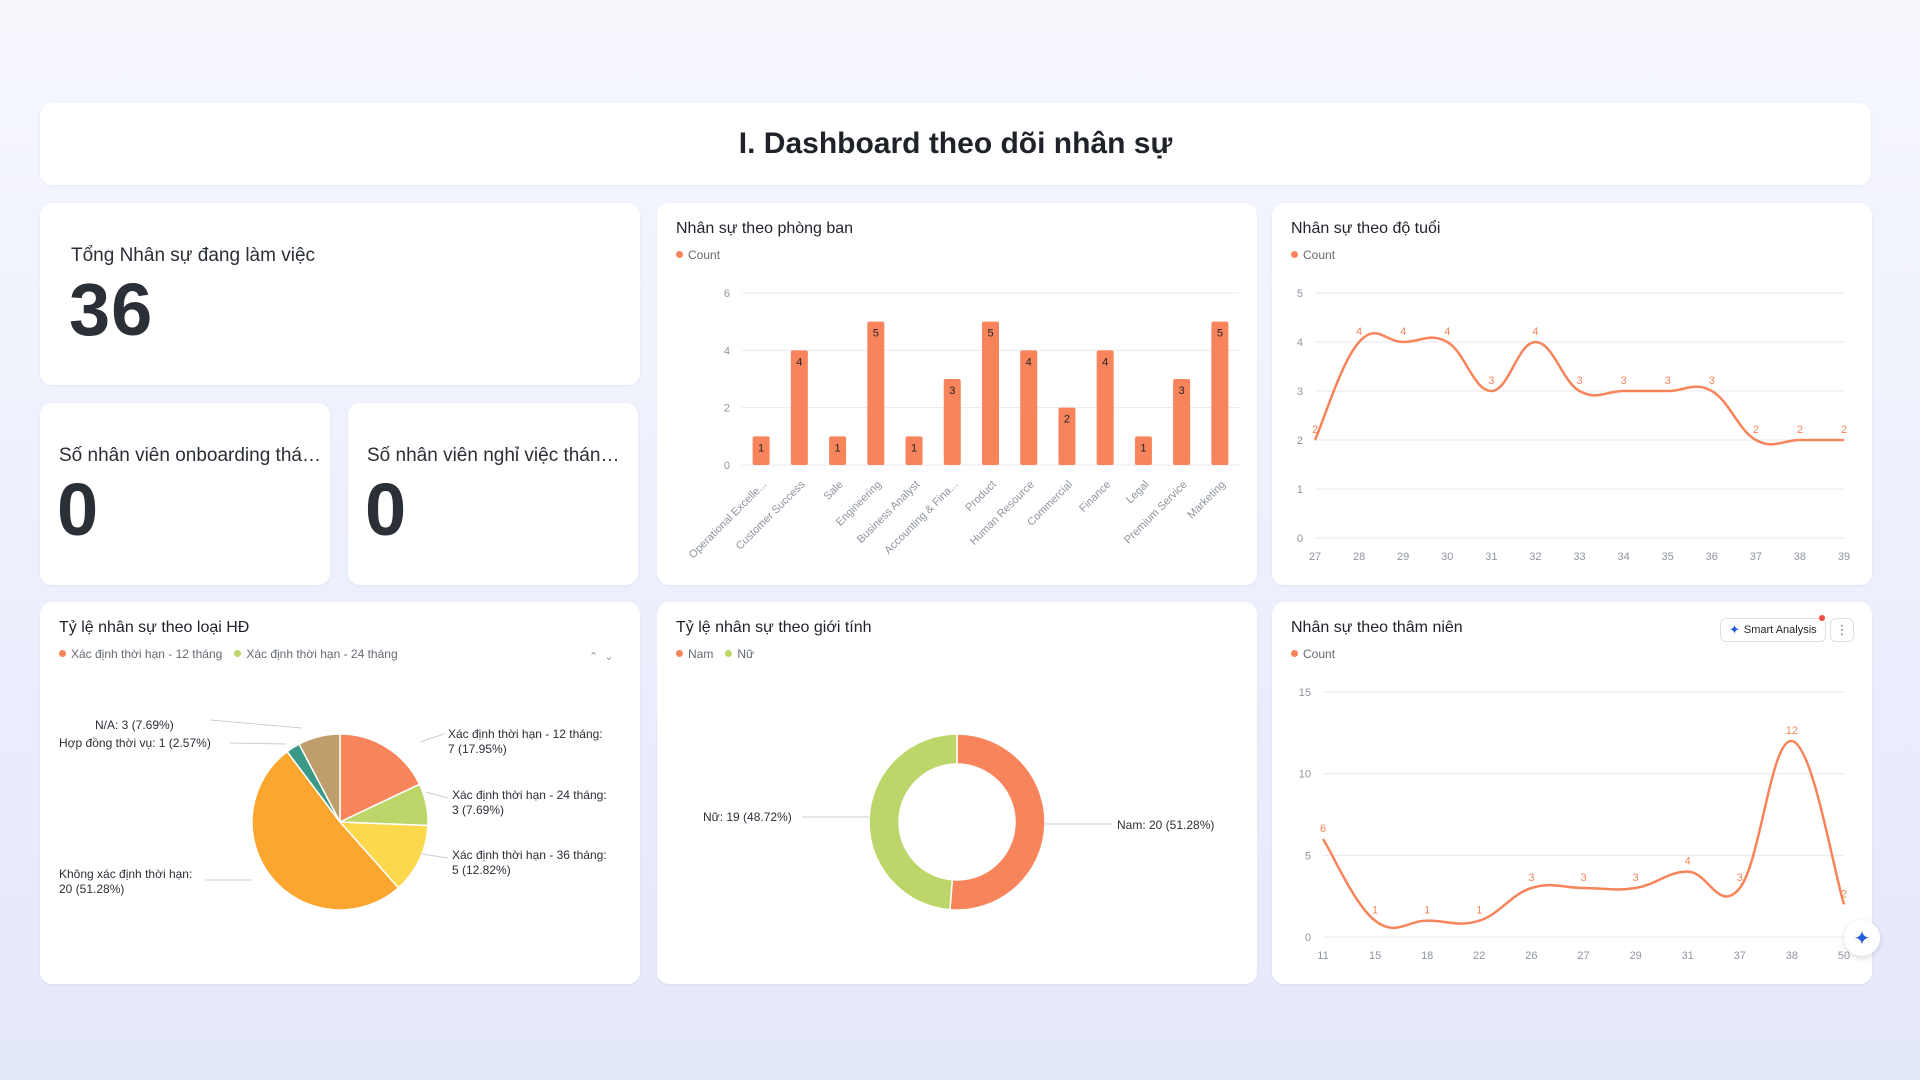 The image size is (1920, 1080). What do you see at coordinates (771, 515) in the screenshot?
I see `x-tick-label: Customer Success` at bounding box center [771, 515].